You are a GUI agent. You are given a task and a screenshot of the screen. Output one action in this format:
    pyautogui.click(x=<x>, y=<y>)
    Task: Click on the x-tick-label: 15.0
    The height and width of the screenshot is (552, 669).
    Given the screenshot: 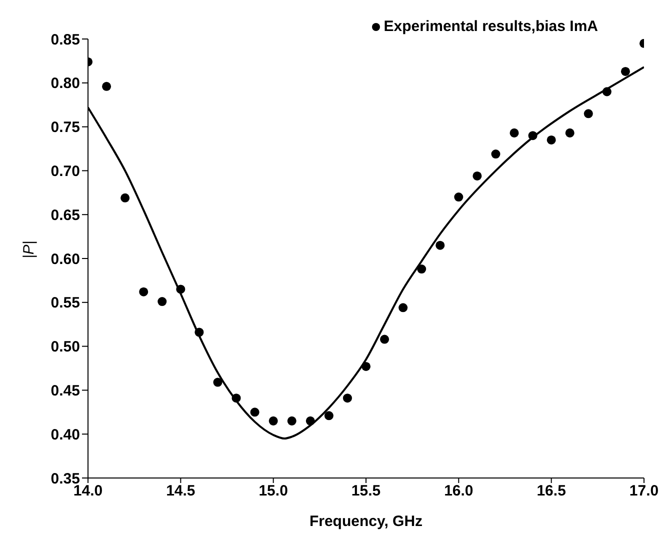 What is the action you would take?
    pyautogui.click(x=273, y=491)
    